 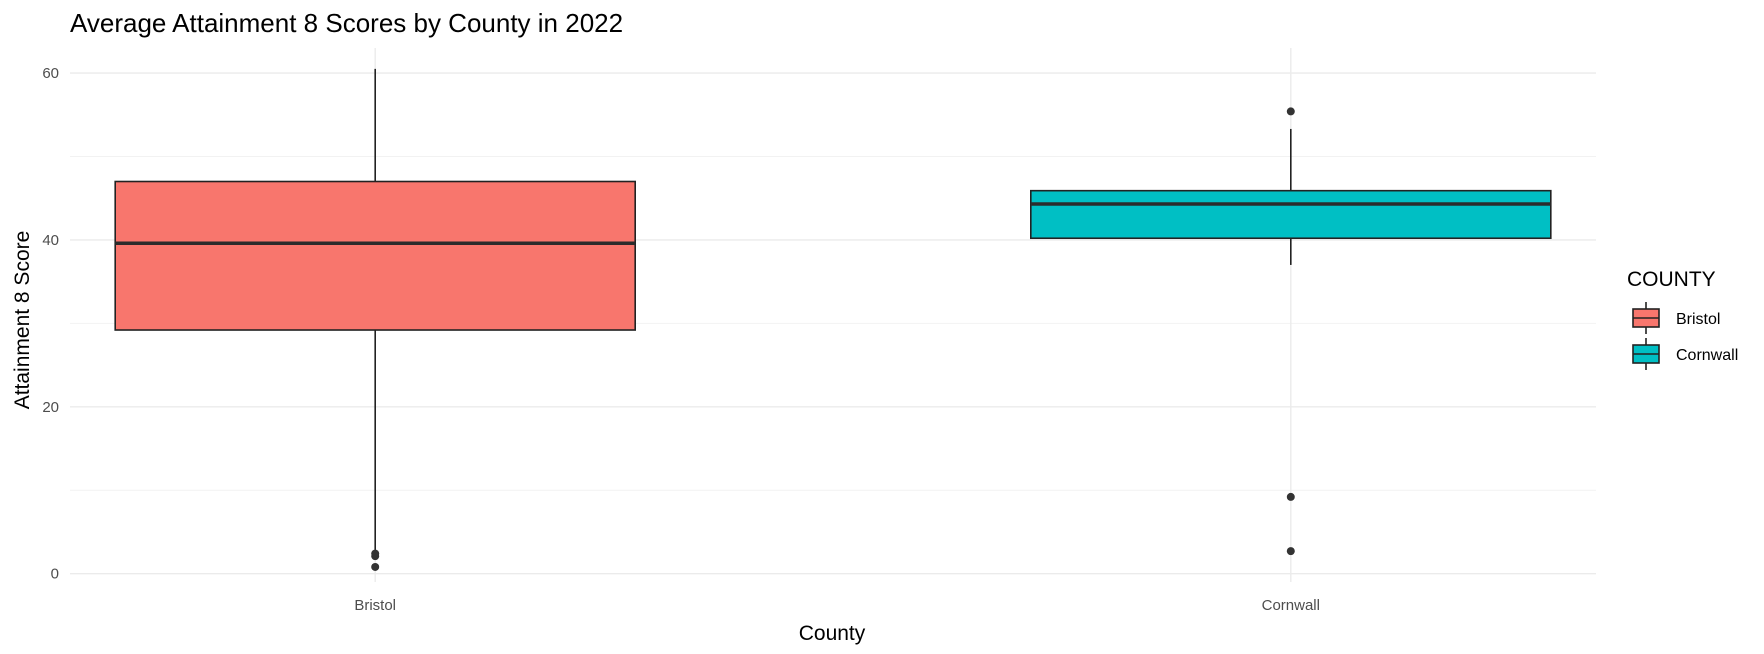 I want to click on y-tick-label: 60, so click(x=50, y=73).